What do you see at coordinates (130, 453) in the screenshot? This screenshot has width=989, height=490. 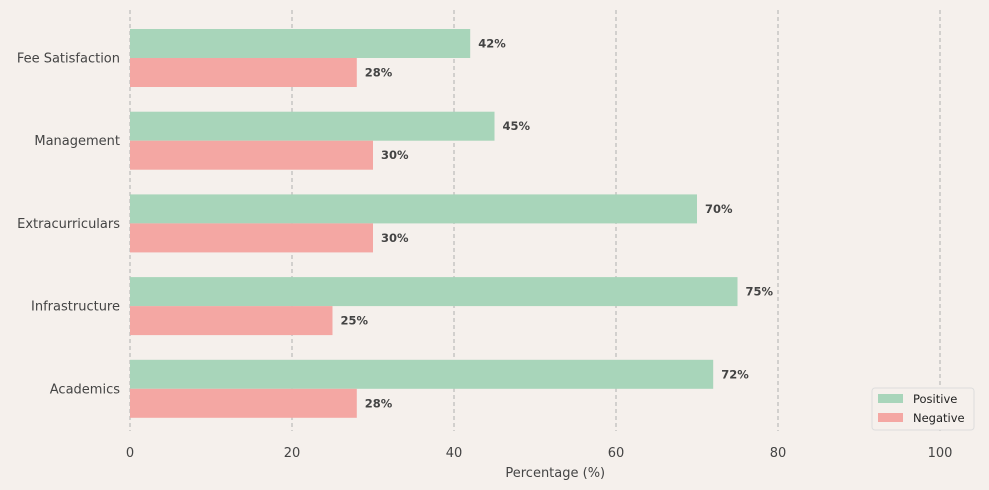 I see `x-tick-label: 0` at bounding box center [130, 453].